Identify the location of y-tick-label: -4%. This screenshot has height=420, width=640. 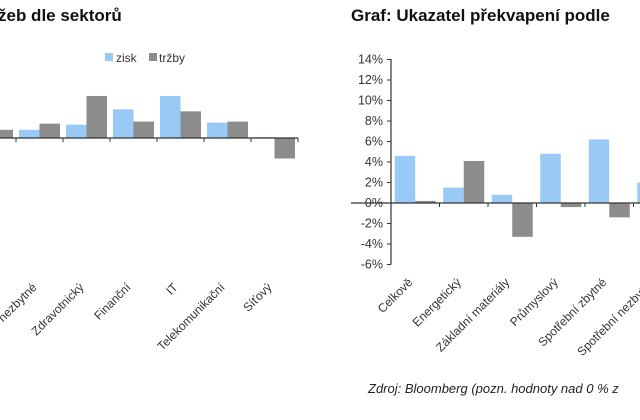
(372, 244).